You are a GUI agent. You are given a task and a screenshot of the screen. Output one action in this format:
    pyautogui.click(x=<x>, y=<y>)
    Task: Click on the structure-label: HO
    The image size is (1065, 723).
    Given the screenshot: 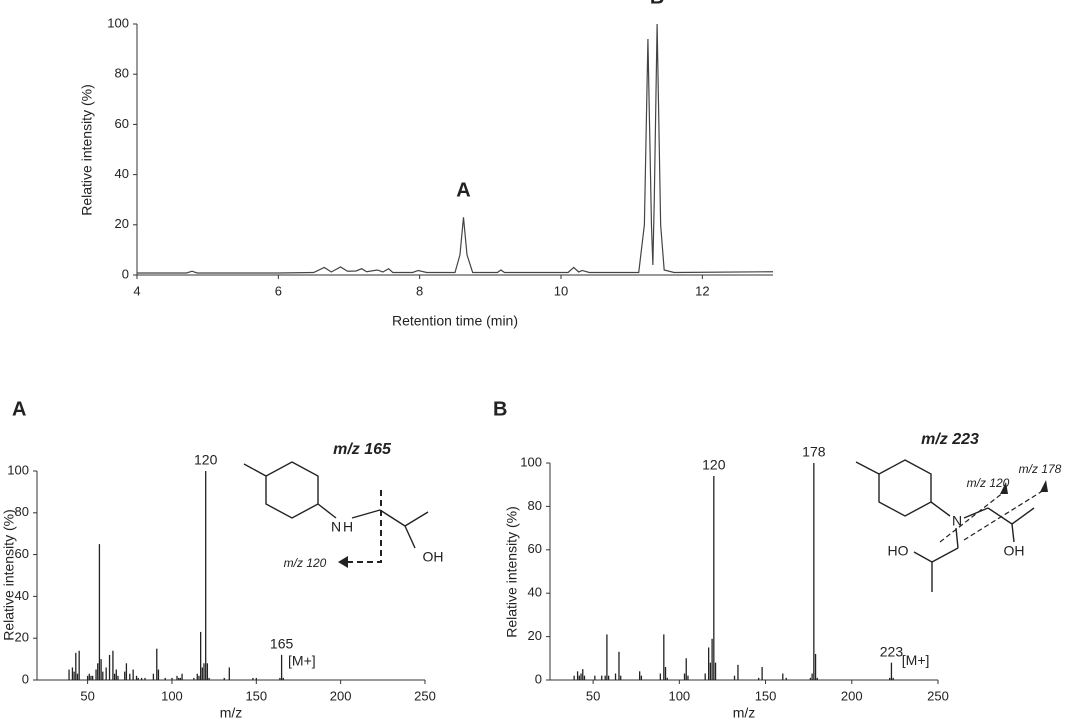 What is the action you would take?
    pyautogui.click(x=898, y=551)
    